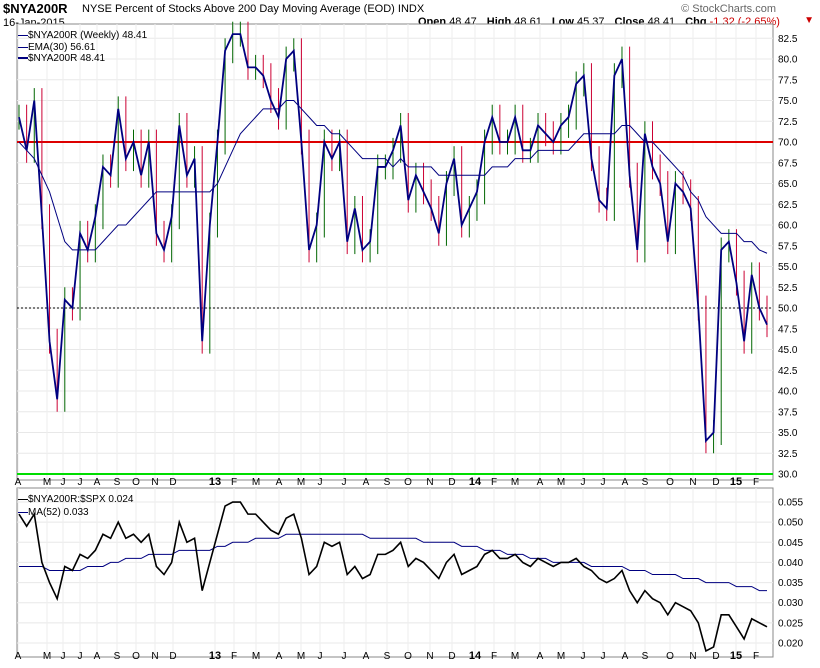 Image resolution: width=820 pixels, height=668 pixels. What do you see at coordinates (788, 39) in the screenshot?
I see `y-tick-label: 82.5` at bounding box center [788, 39].